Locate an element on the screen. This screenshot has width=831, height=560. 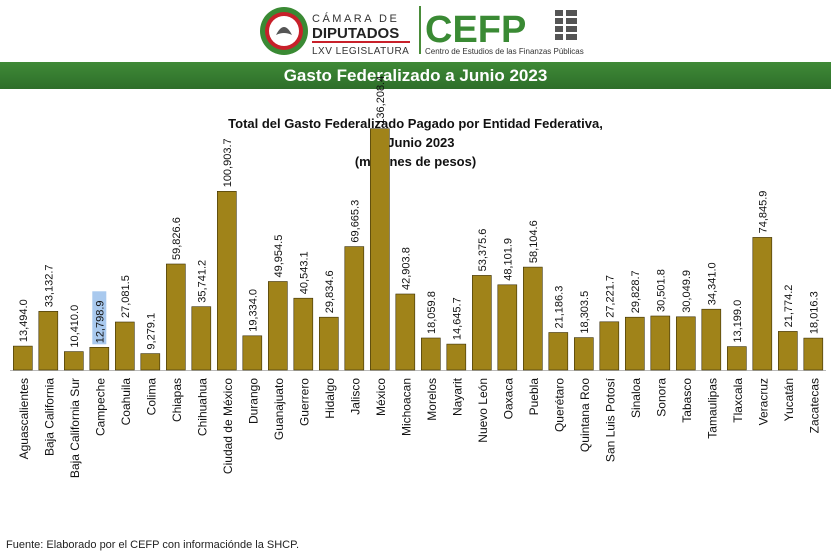
category-label: Campeche is located at coordinates (100, 407).